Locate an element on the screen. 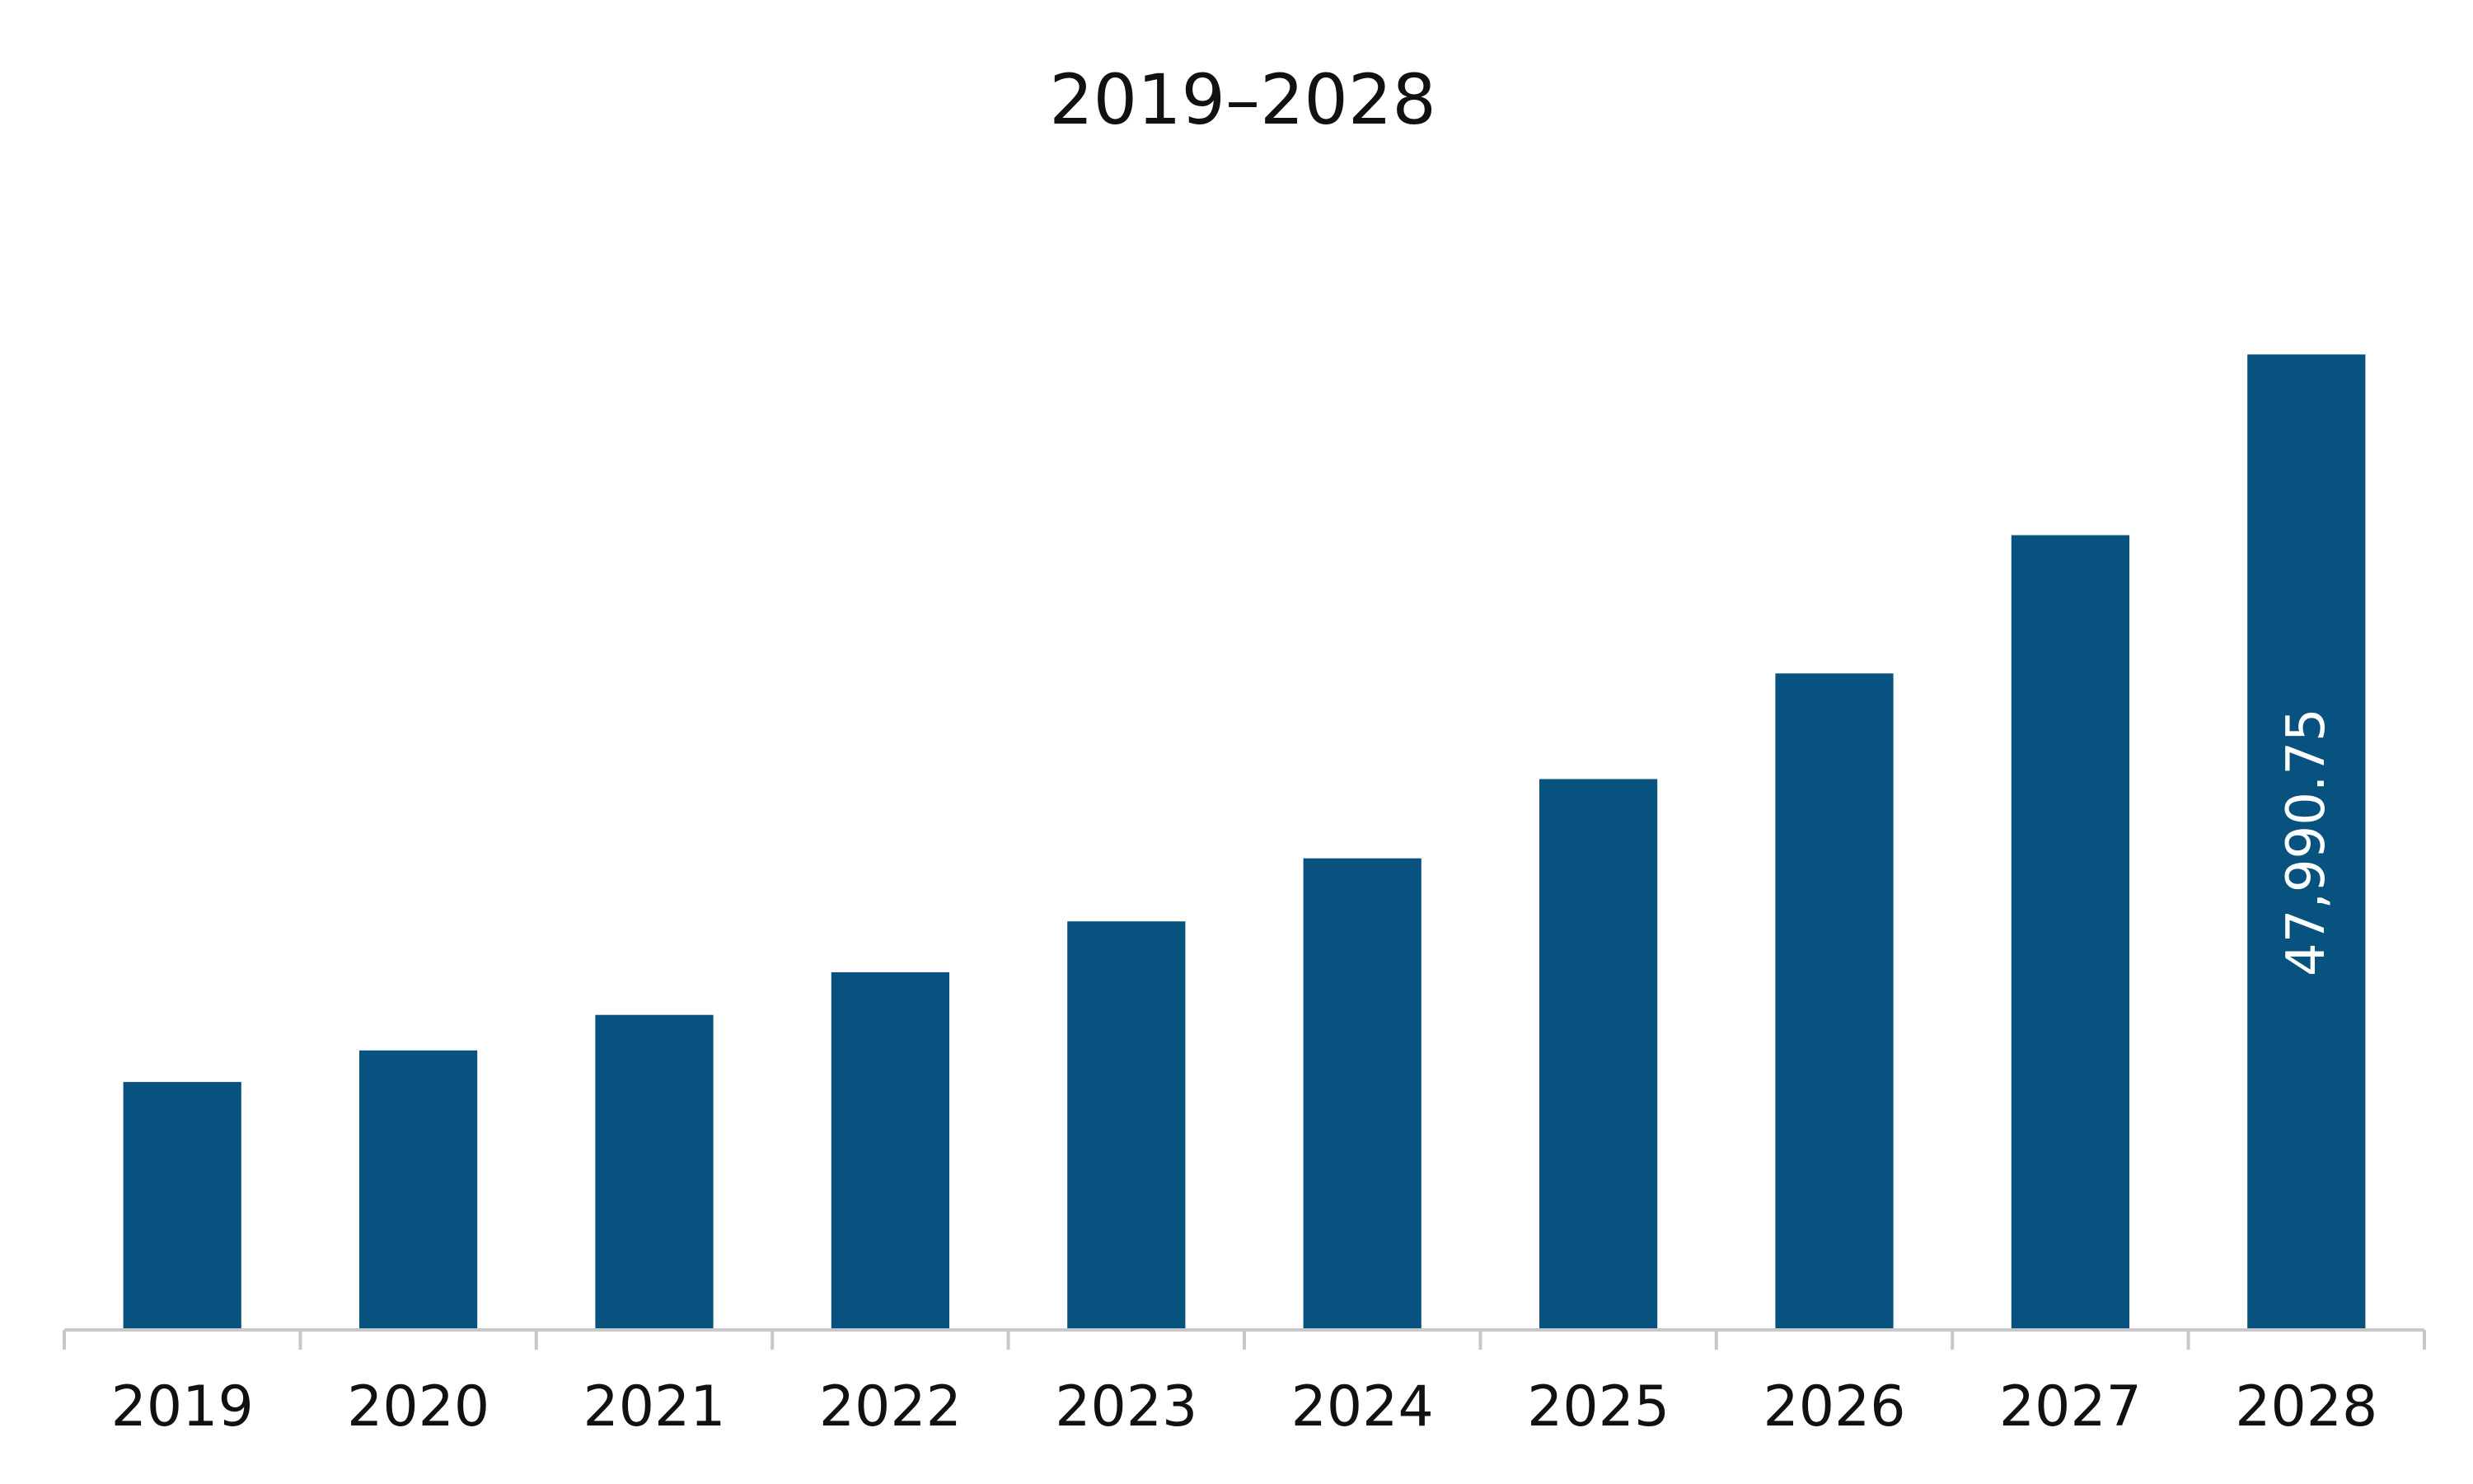  bar-2023 is located at coordinates (1127, 1125).